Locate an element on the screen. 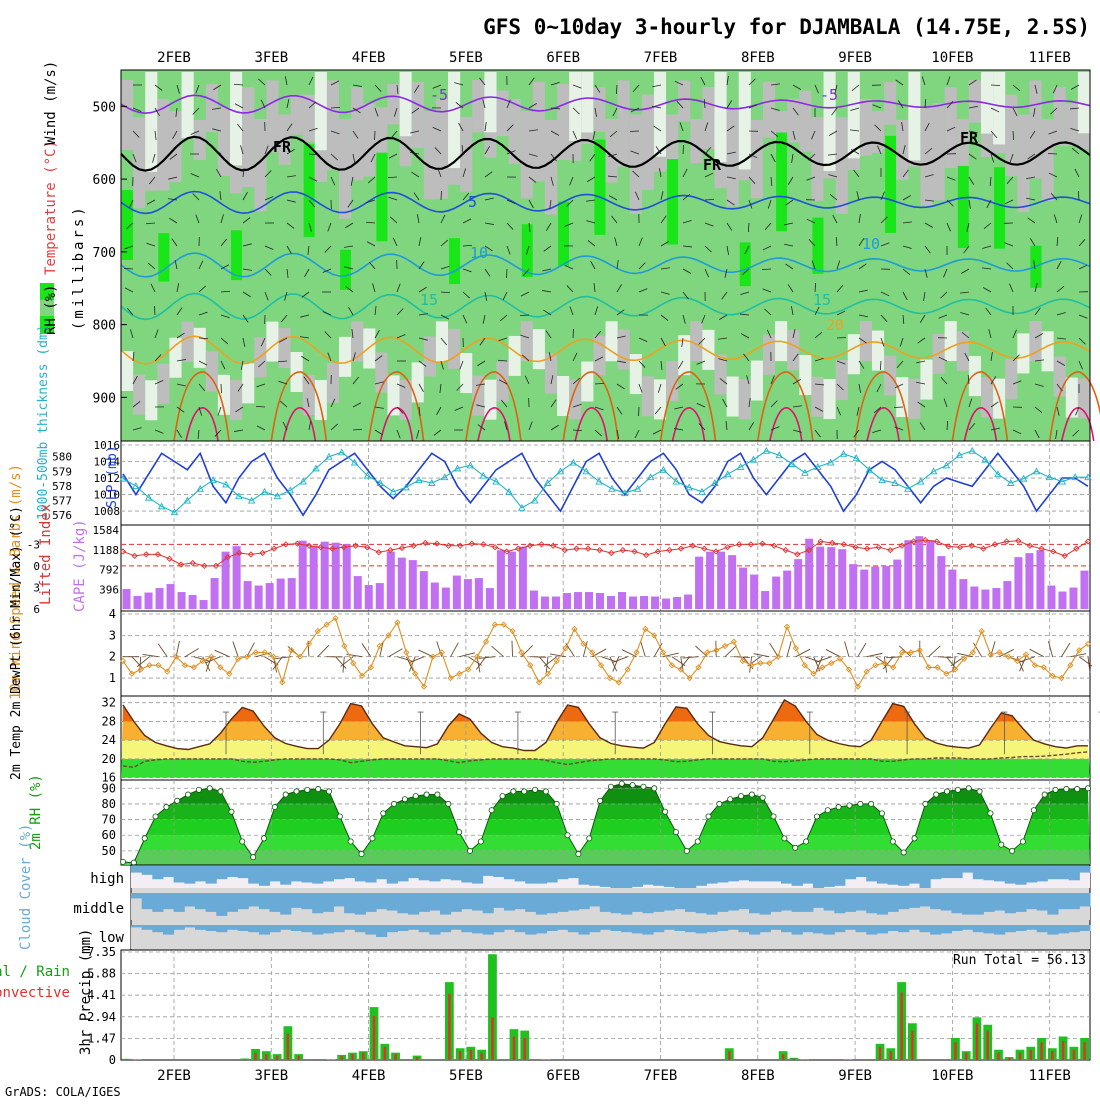 This screenshot has height=1104, width=1100. date-tick-top: 10FEB is located at coordinates (952, 58).